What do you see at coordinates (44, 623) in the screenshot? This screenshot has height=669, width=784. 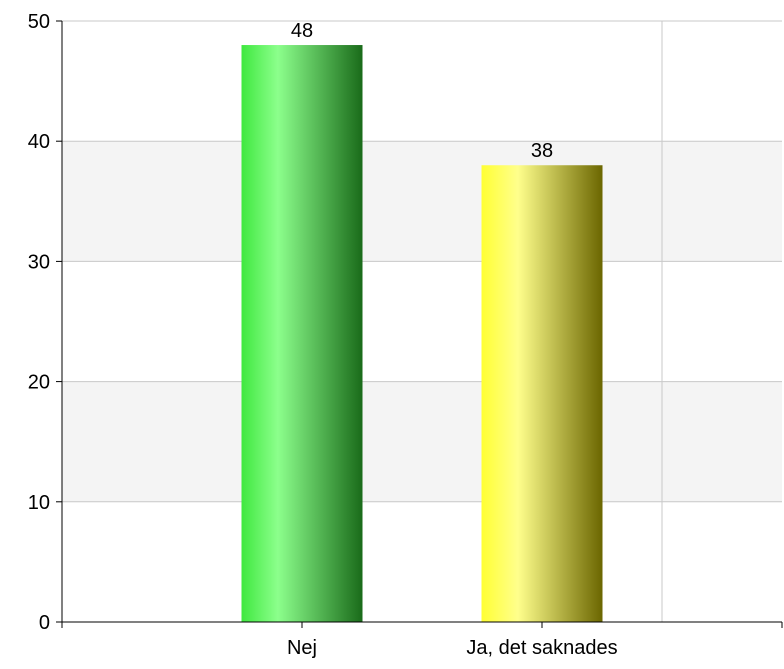 I see `y-tick-label: 0` at bounding box center [44, 623].